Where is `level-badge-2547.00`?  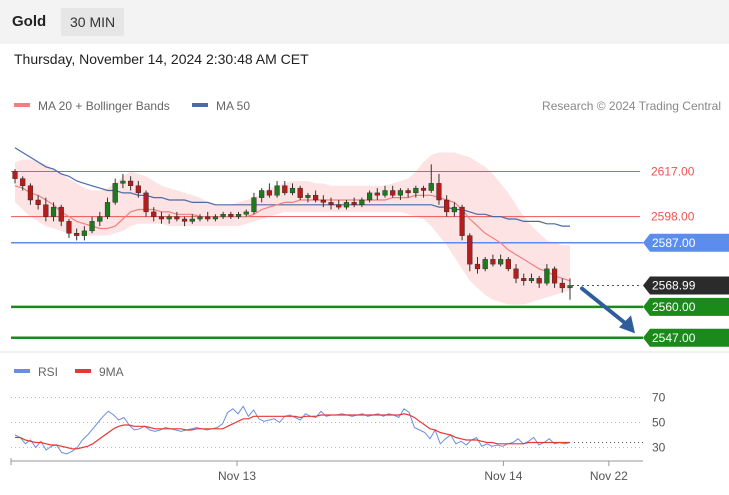 level-badge-2547.00 is located at coordinates (686, 337).